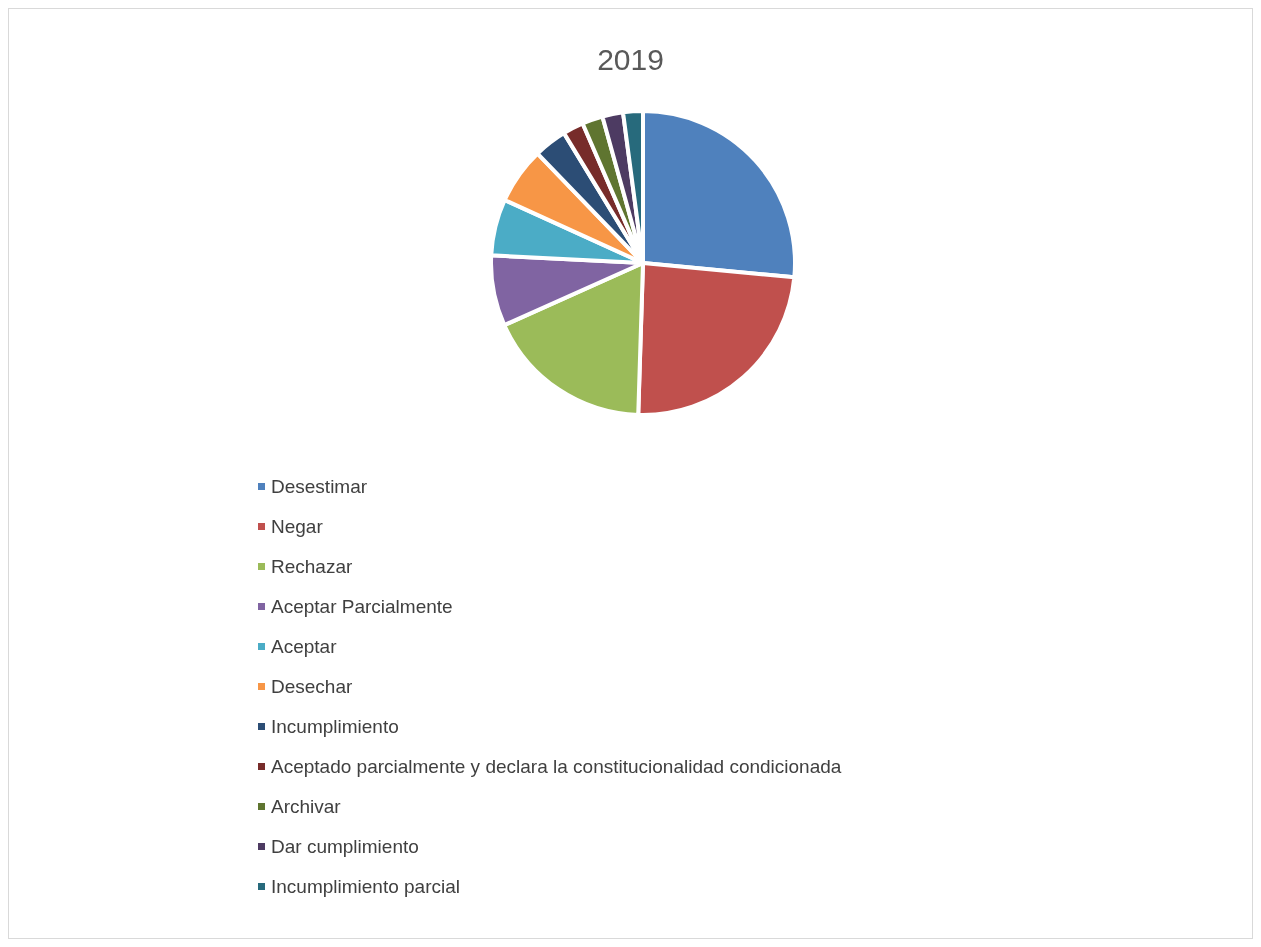 The image size is (1261, 947). I want to click on chart-title: 2019, so click(630, 59).